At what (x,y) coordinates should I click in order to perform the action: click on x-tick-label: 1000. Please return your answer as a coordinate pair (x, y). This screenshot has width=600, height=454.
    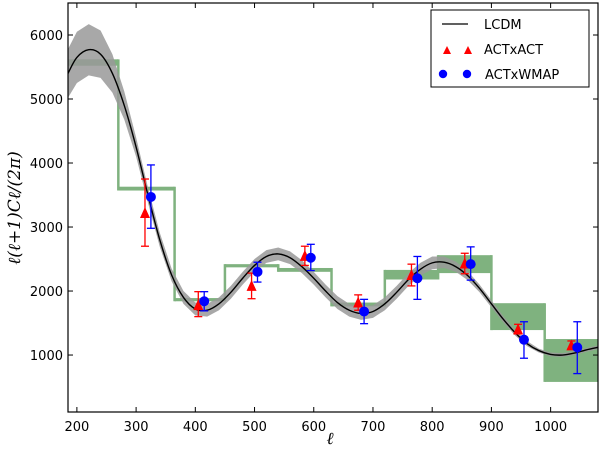
    Looking at the image, I should click on (550, 427).